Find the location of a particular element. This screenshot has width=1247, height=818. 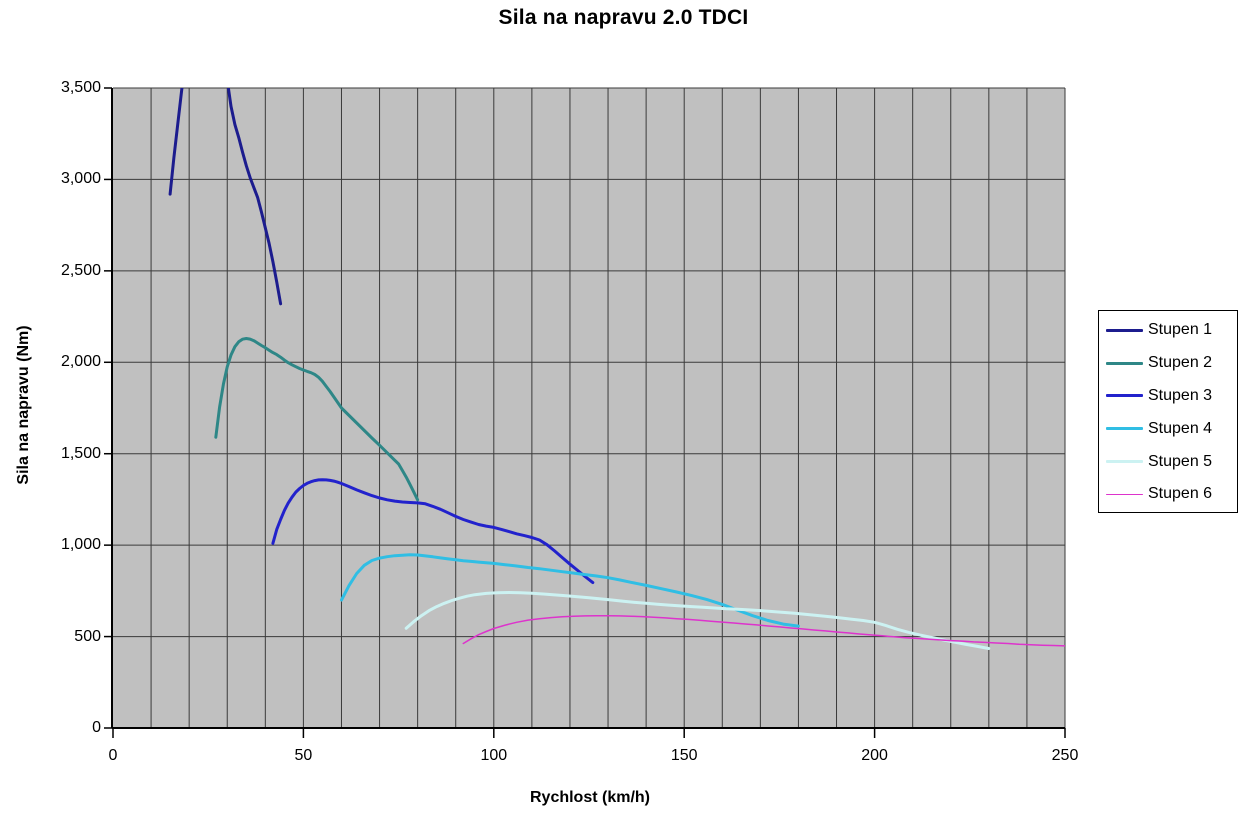

x-axis-title: Rychlost (km/h) is located at coordinates (589, 797).